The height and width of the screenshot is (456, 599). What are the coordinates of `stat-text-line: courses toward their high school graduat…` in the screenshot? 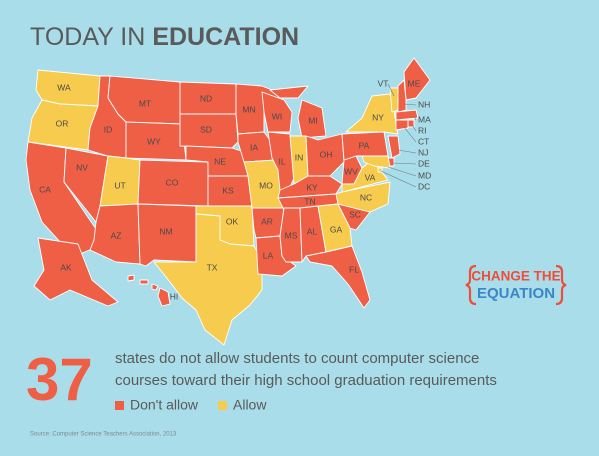 It's located at (306, 380).